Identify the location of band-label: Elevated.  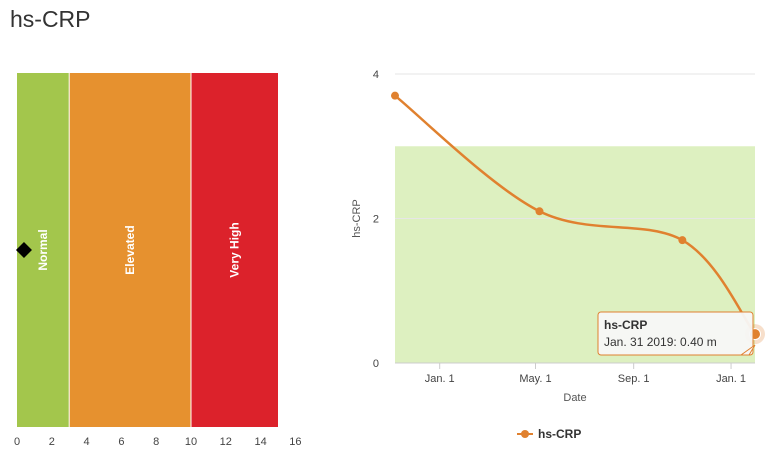
(130, 249).